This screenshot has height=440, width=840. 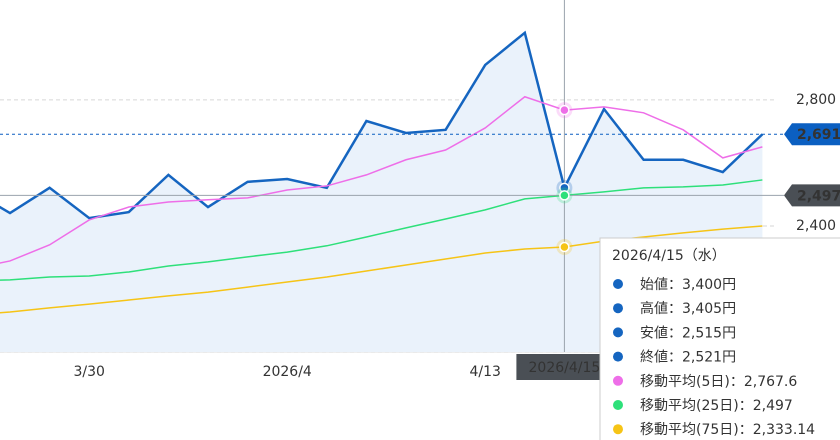 I want to click on y-tick-label: 2,800, so click(x=816, y=100).